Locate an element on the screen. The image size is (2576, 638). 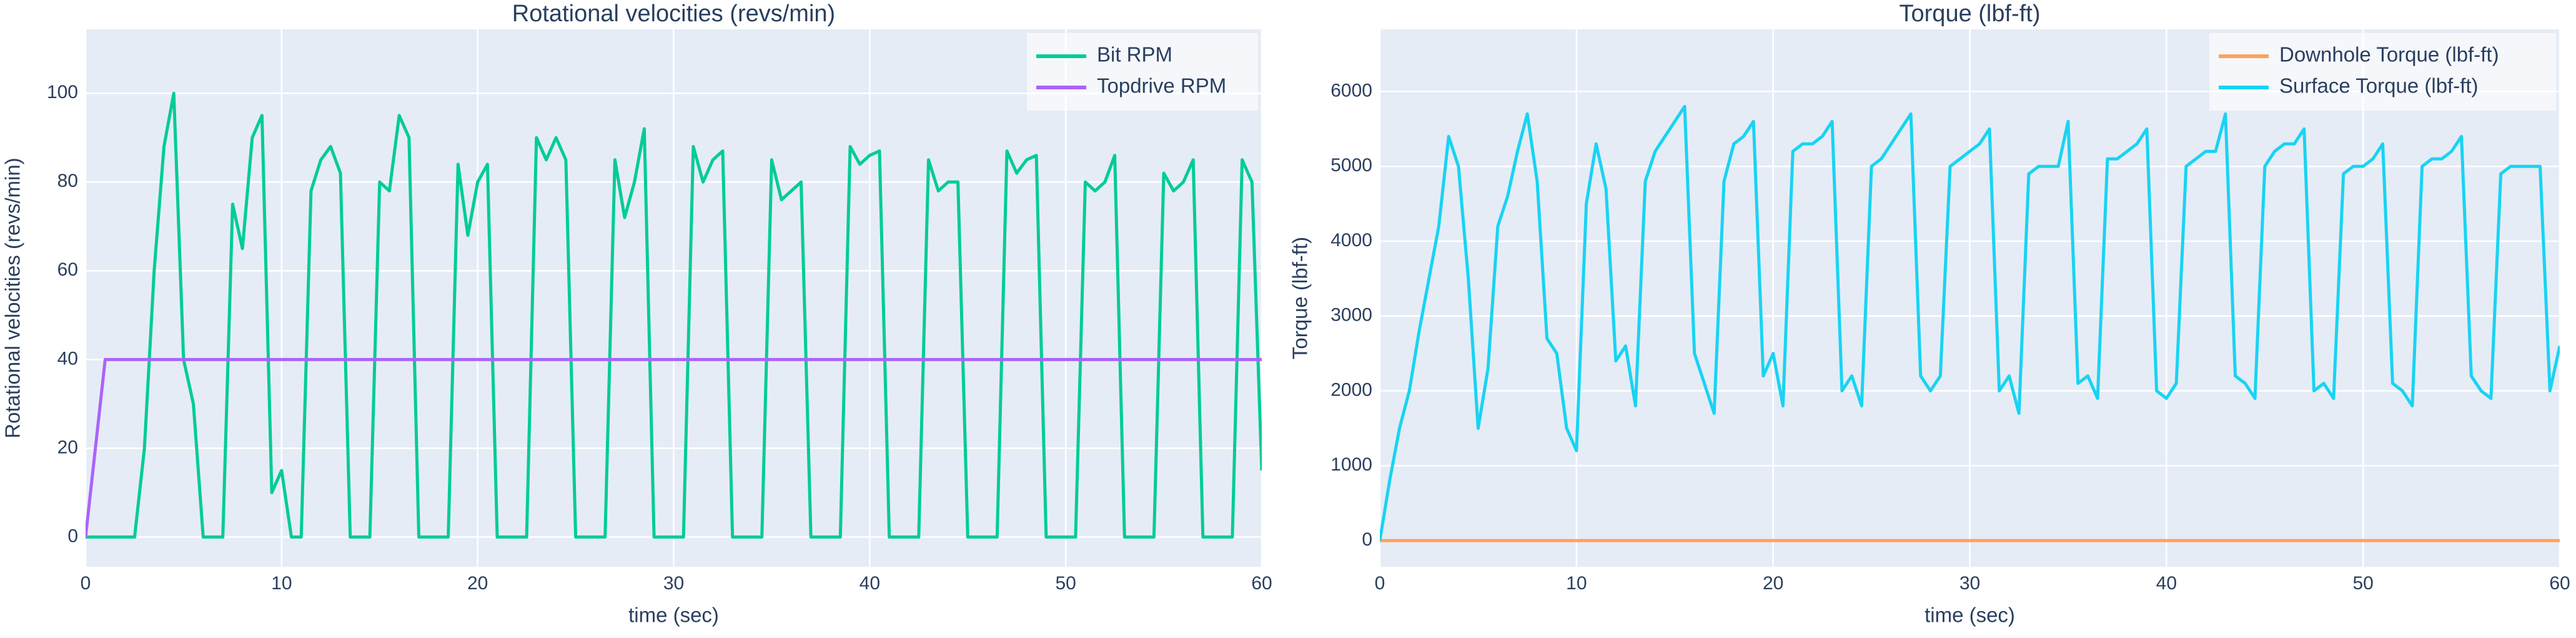
chart-title: Rotational velocities (revs/min) is located at coordinates (673, 14).